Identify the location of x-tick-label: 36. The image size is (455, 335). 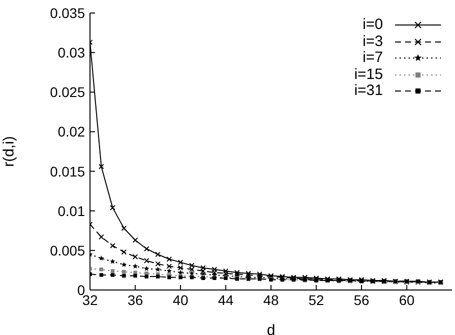
(135, 300).